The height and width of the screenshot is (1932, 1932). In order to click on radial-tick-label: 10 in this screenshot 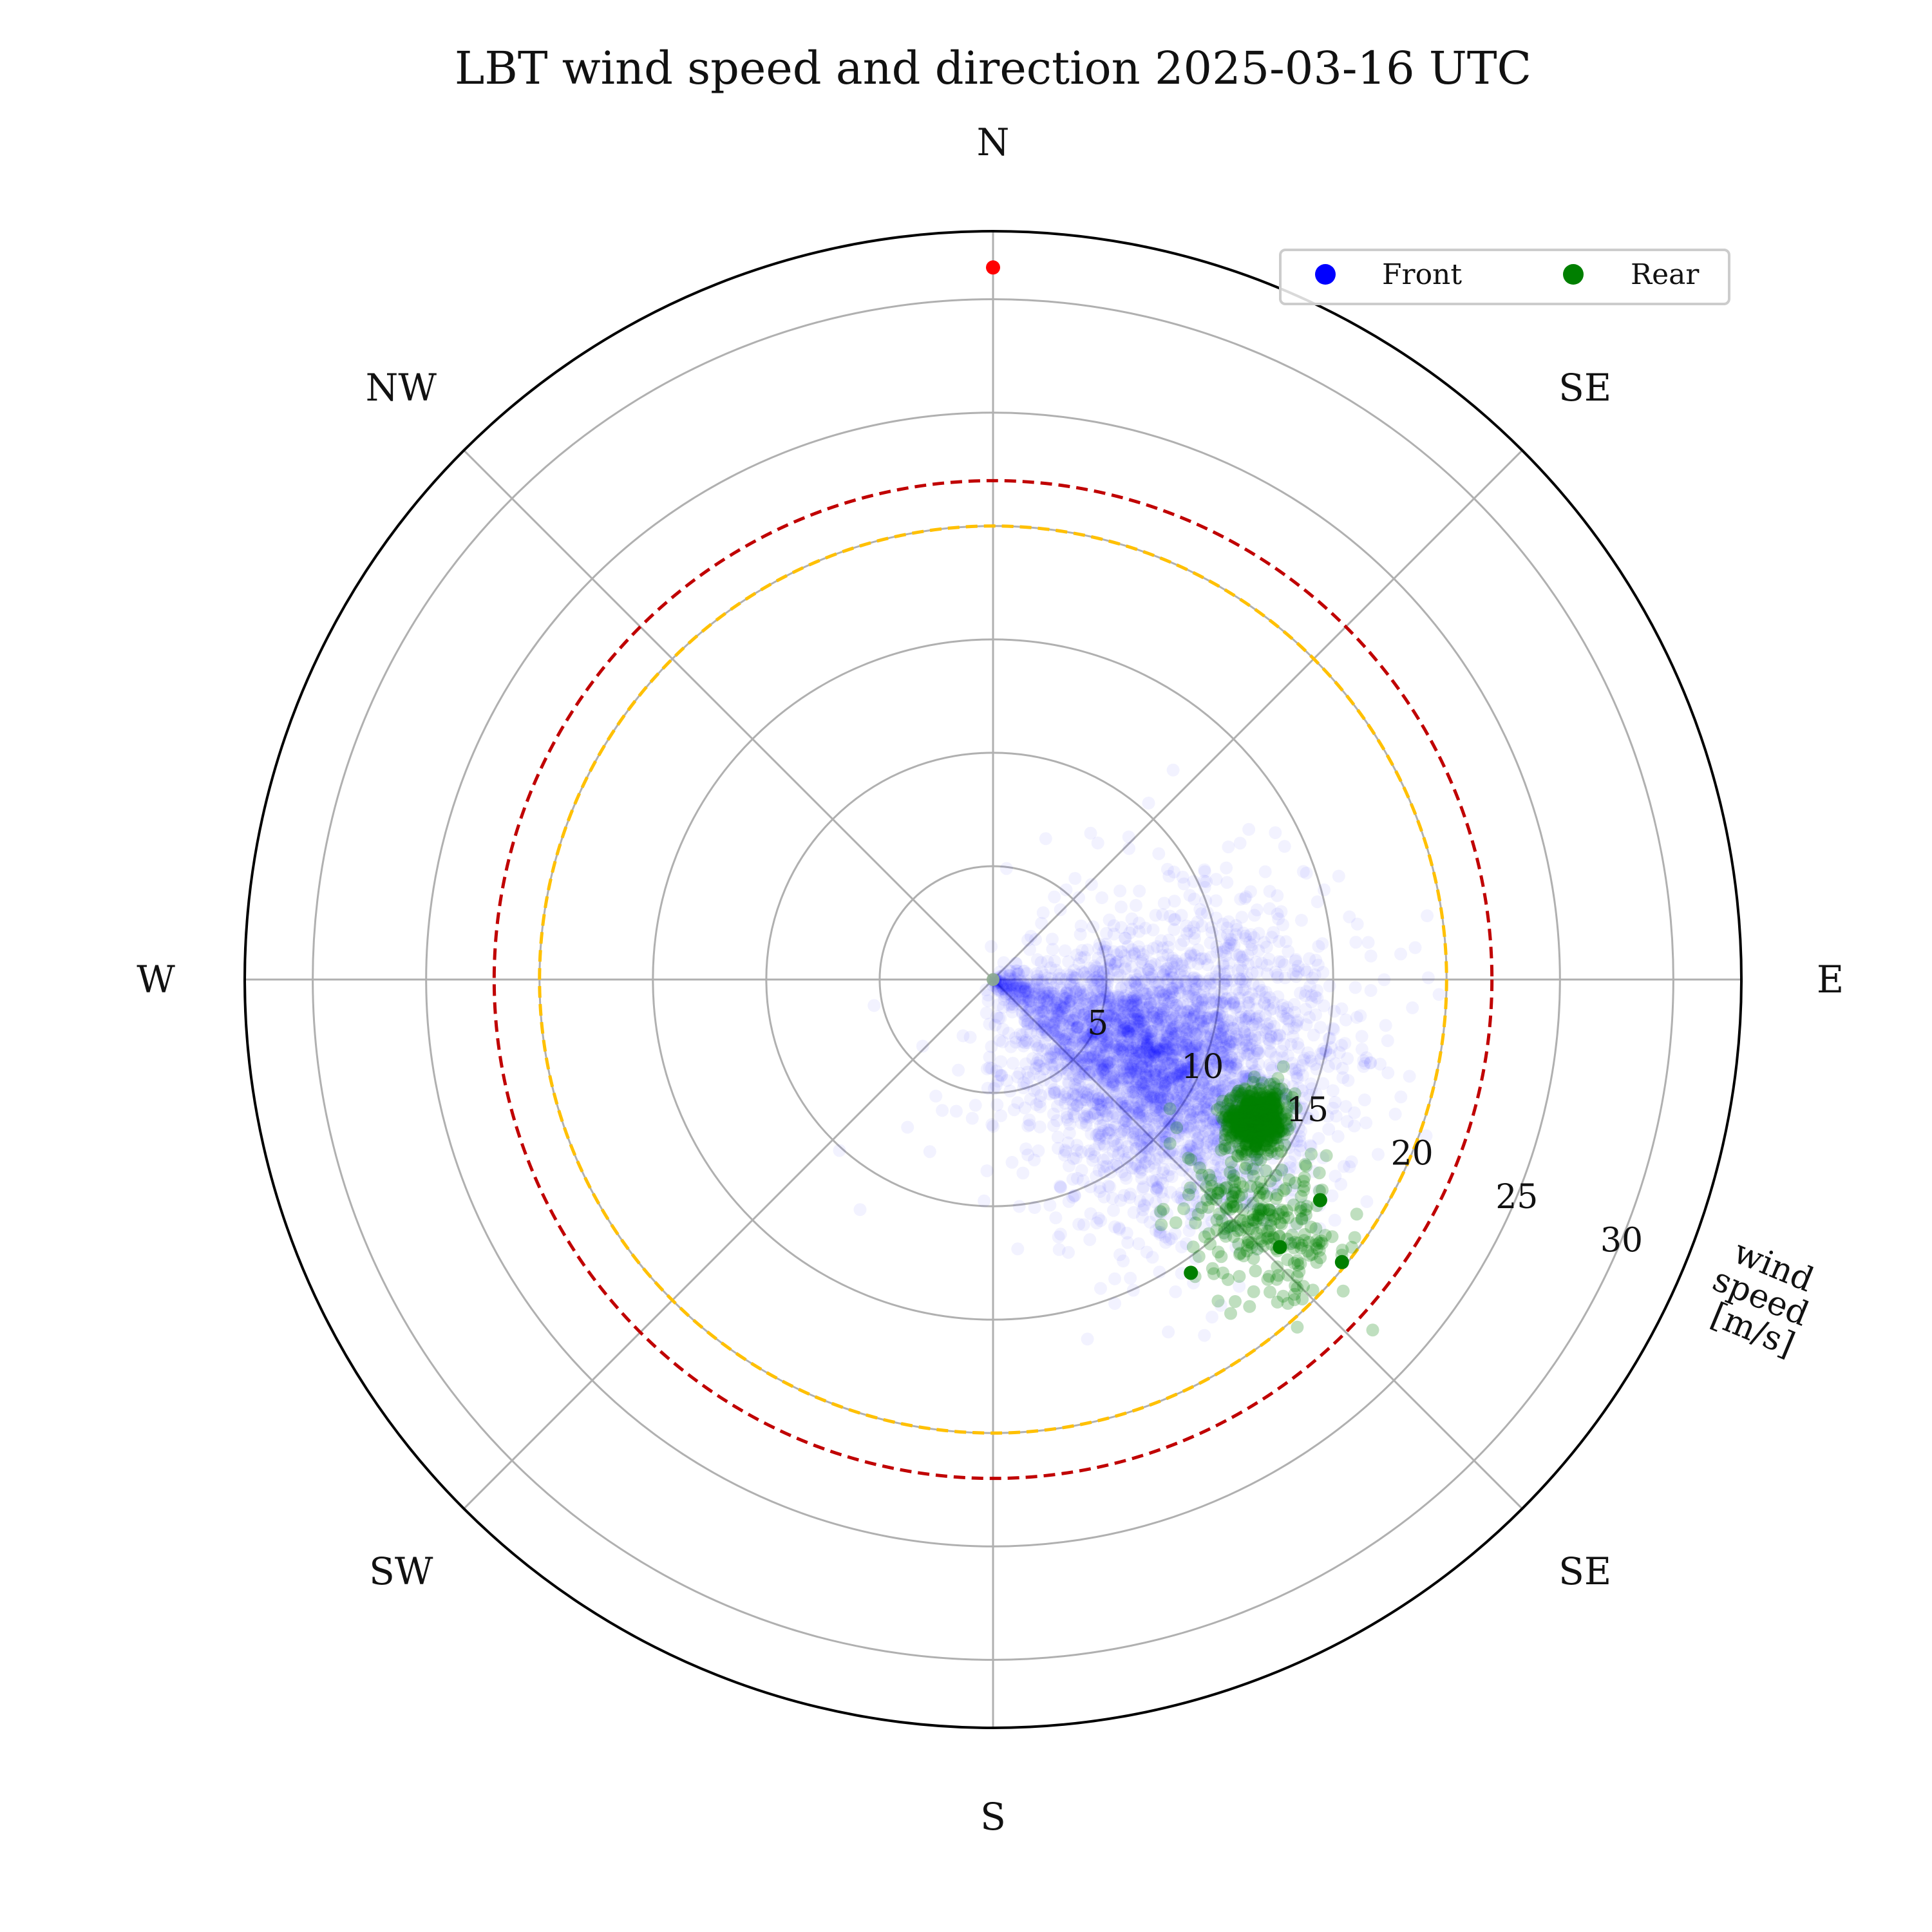, I will do `click(1202, 1067)`.